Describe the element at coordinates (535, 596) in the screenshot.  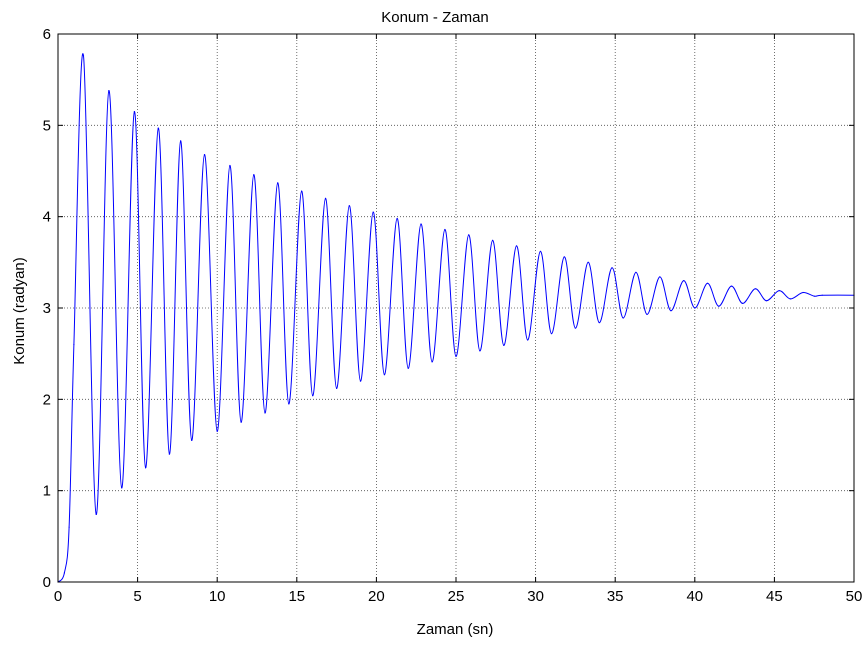
I see `x-tick-label: 30` at that location.